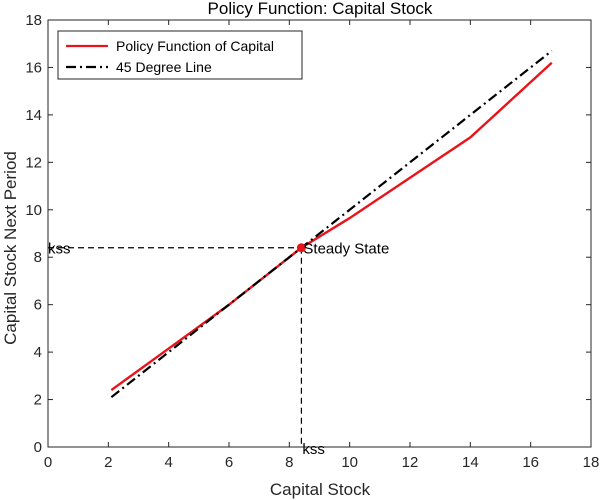 This screenshot has height=500, width=600. What do you see at coordinates (164, 67) in the screenshot?
I see `legend-entry: 45 Degree Line` at bounding box center [164, 67].